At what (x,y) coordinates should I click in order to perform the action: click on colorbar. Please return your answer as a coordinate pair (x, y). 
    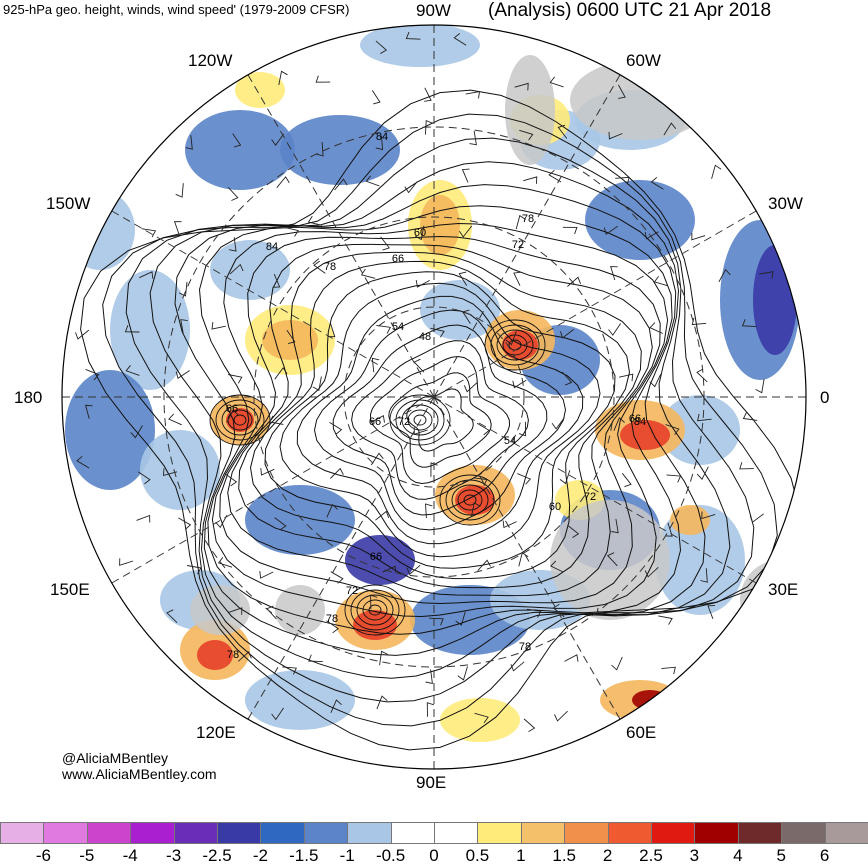
    Looking at the image, I should click on (434, 833).